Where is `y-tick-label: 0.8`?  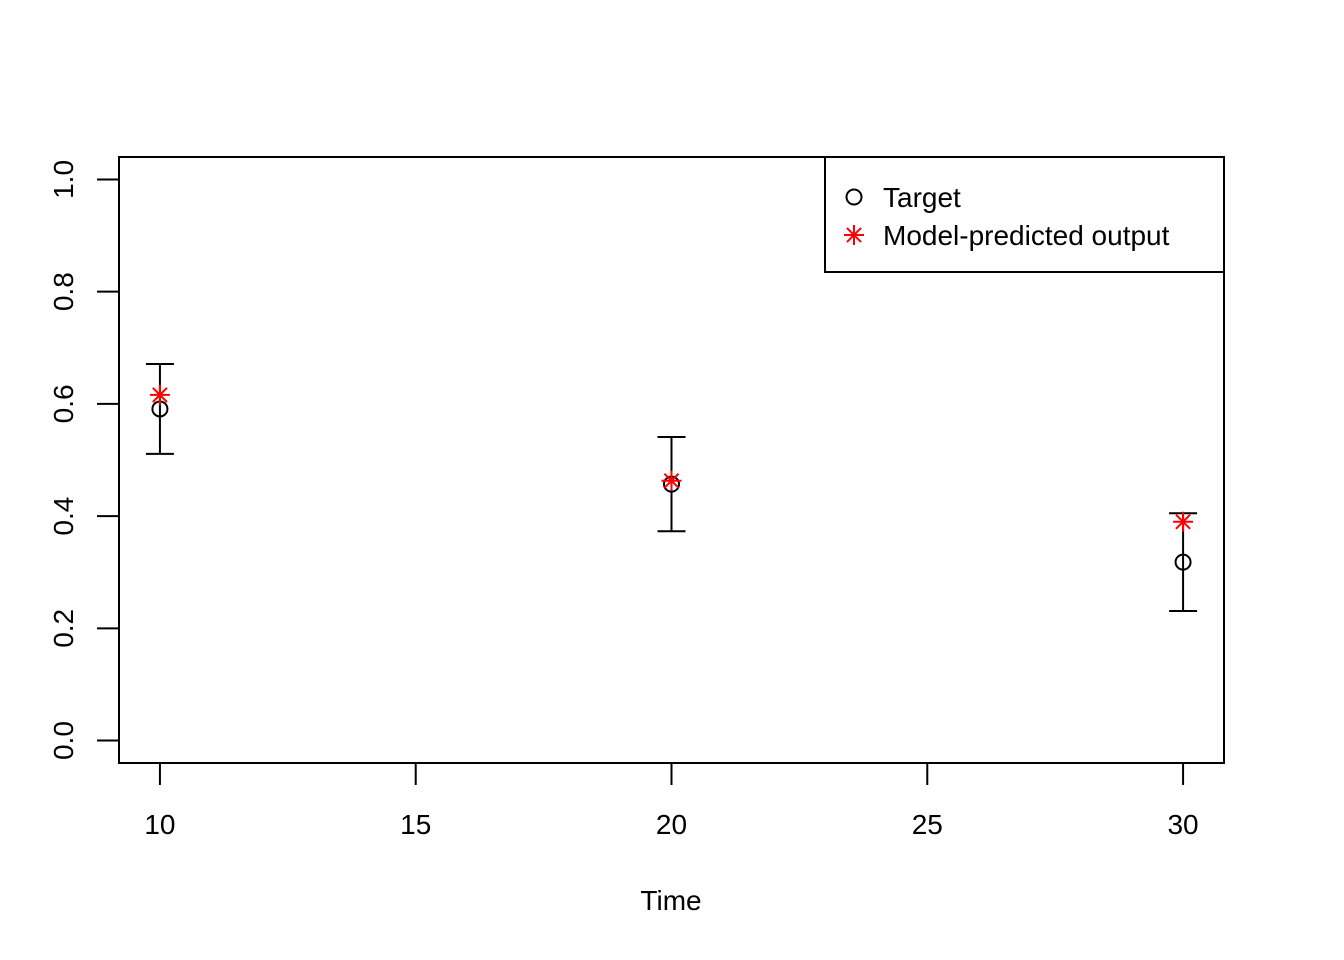 y-tick-label: 0.8 is located at coordinates (63, 291).